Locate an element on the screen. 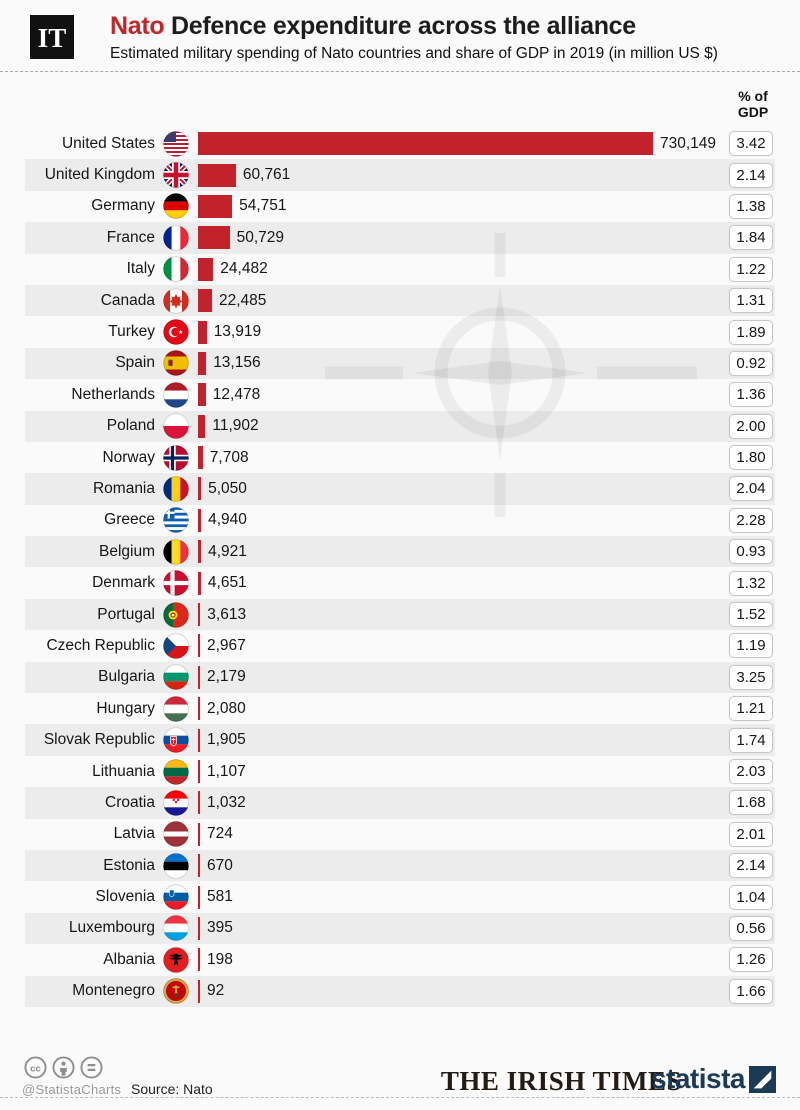 This screenshot has width=800, height=1110. bar-track: 5,050 is located at coordinates (463, 489).